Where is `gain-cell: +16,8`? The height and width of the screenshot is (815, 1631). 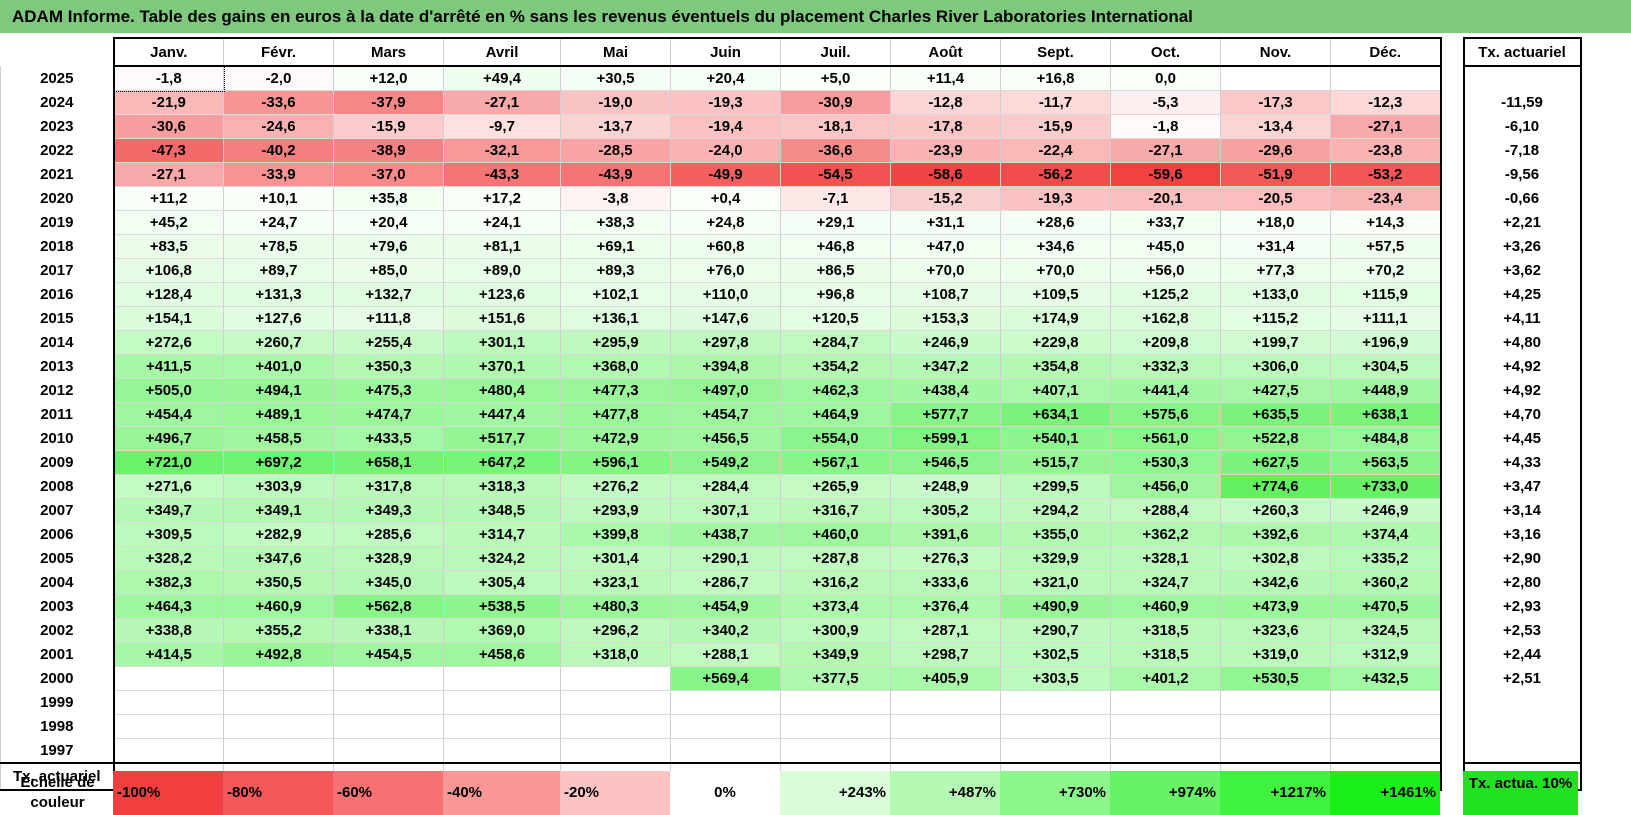 gain-cell: +16,8 is located at coordinates (1055, 78).